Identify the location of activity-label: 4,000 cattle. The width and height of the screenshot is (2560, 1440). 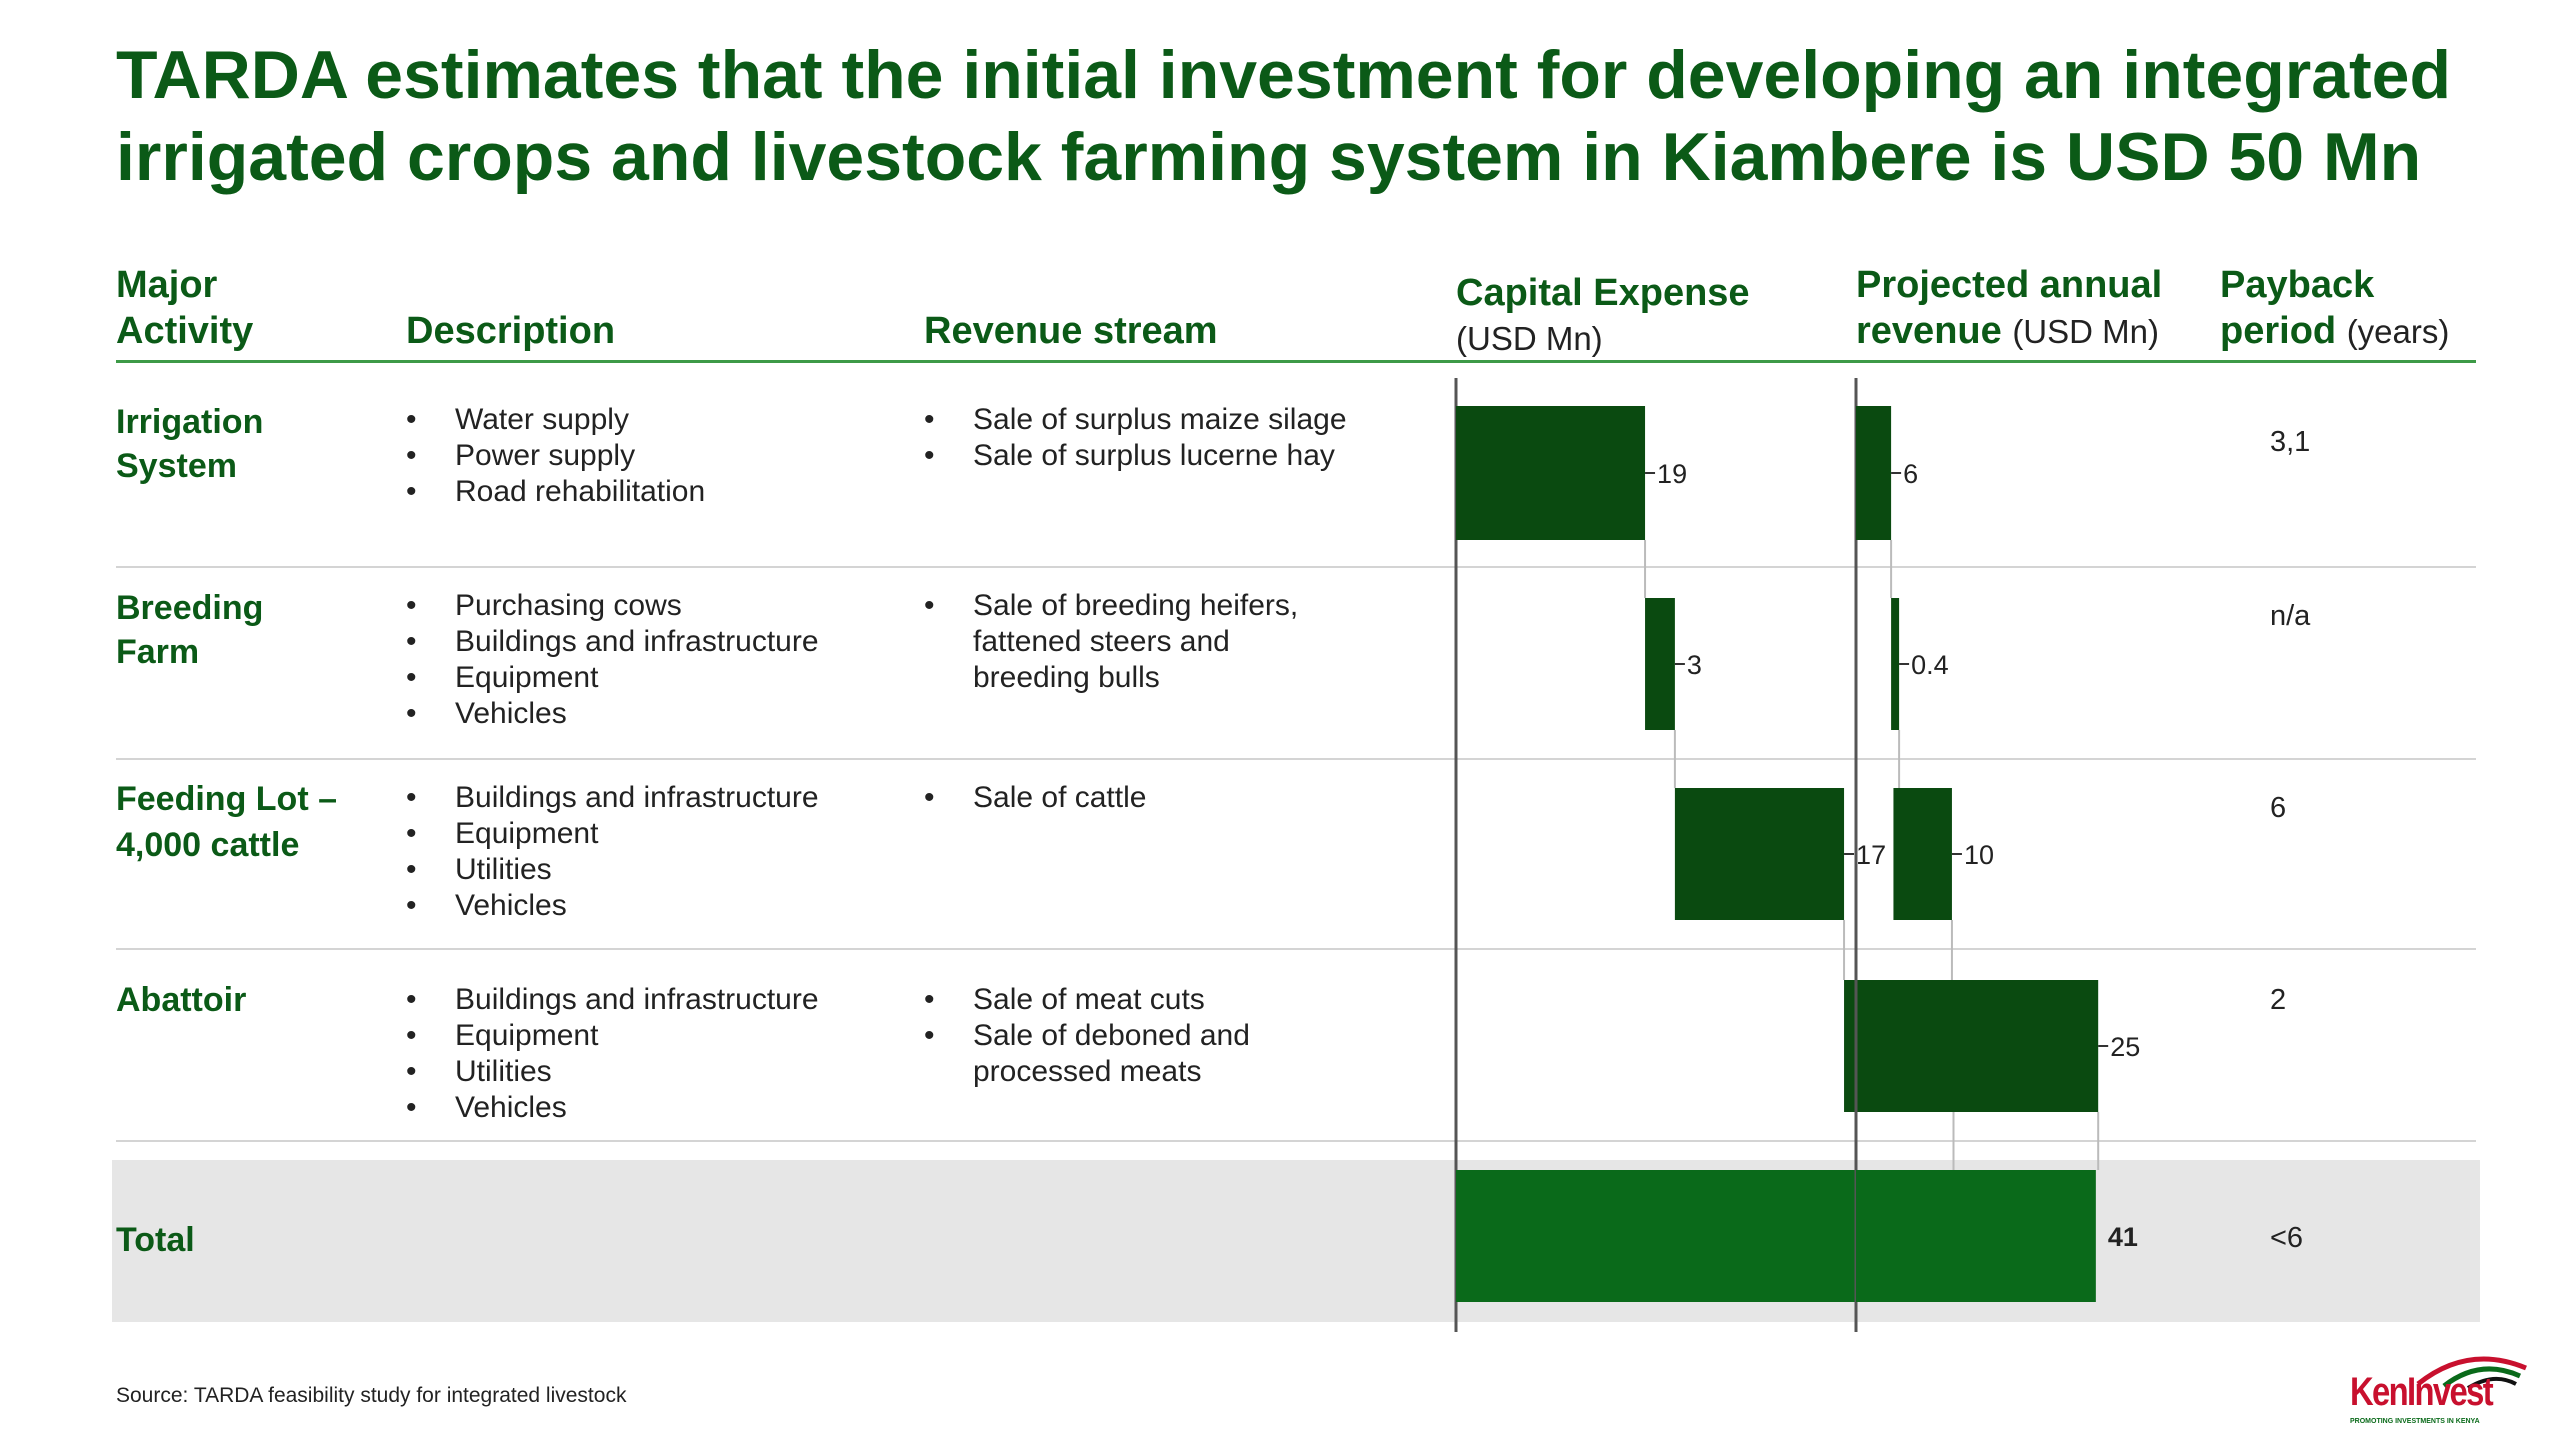
(208, 845).